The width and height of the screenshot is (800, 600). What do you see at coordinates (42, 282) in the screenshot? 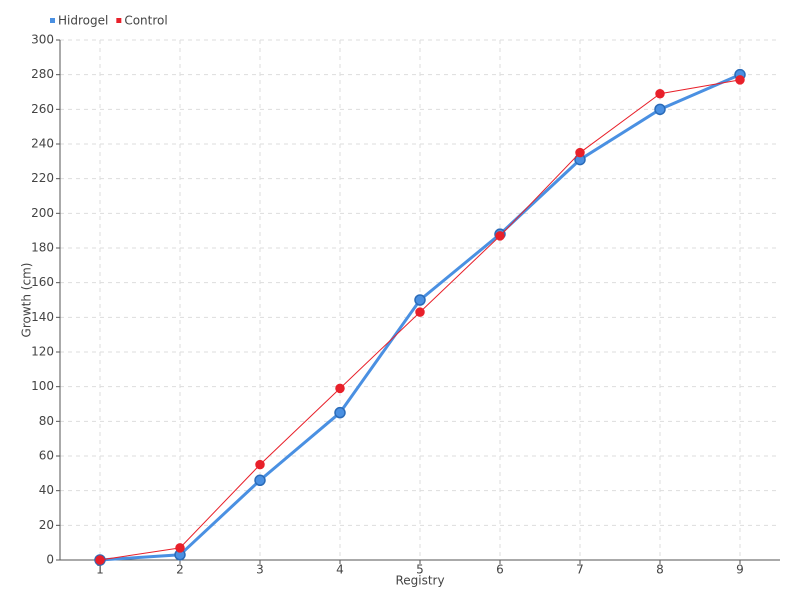
I see `y-tick-label: 160` at bounding box center [42, 282].